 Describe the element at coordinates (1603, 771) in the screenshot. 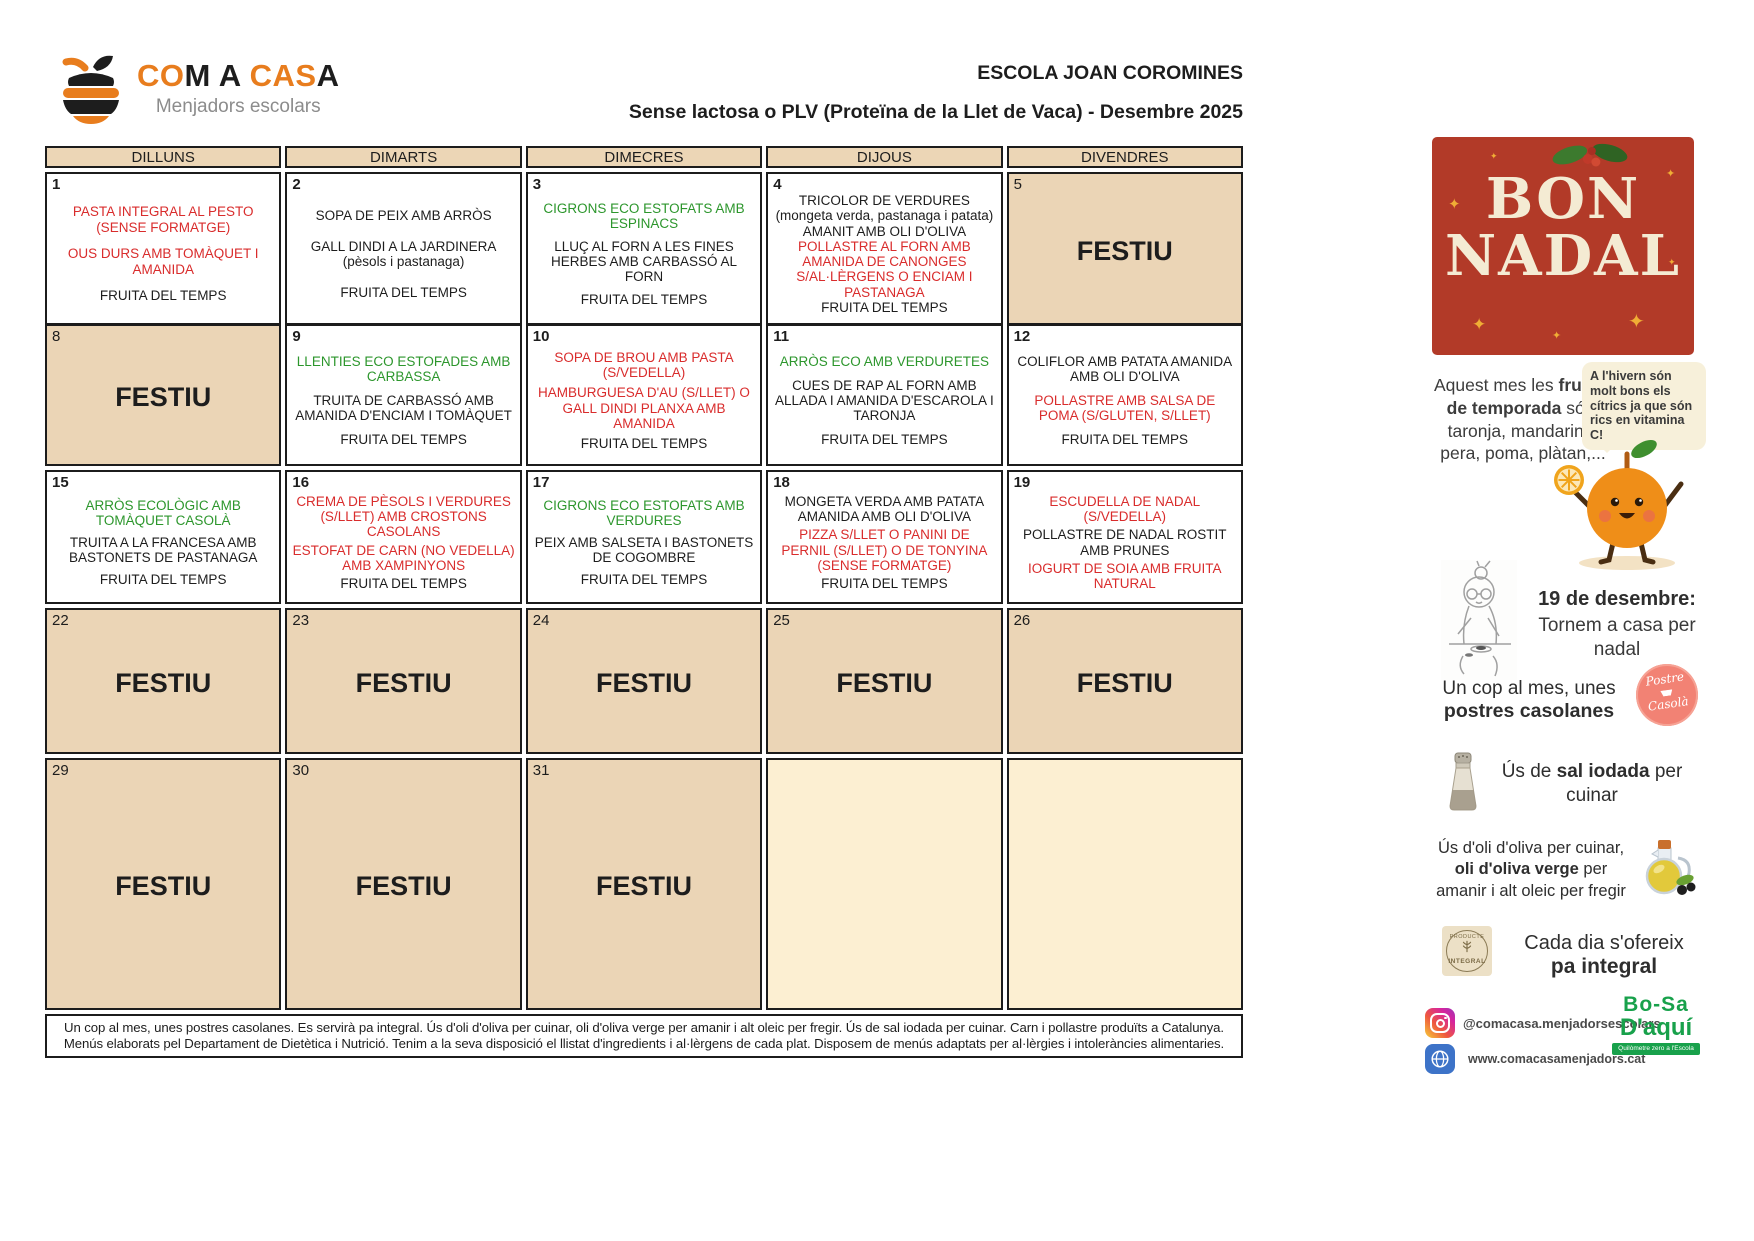

I see `salt-text-bold: sal iodada` at that location.